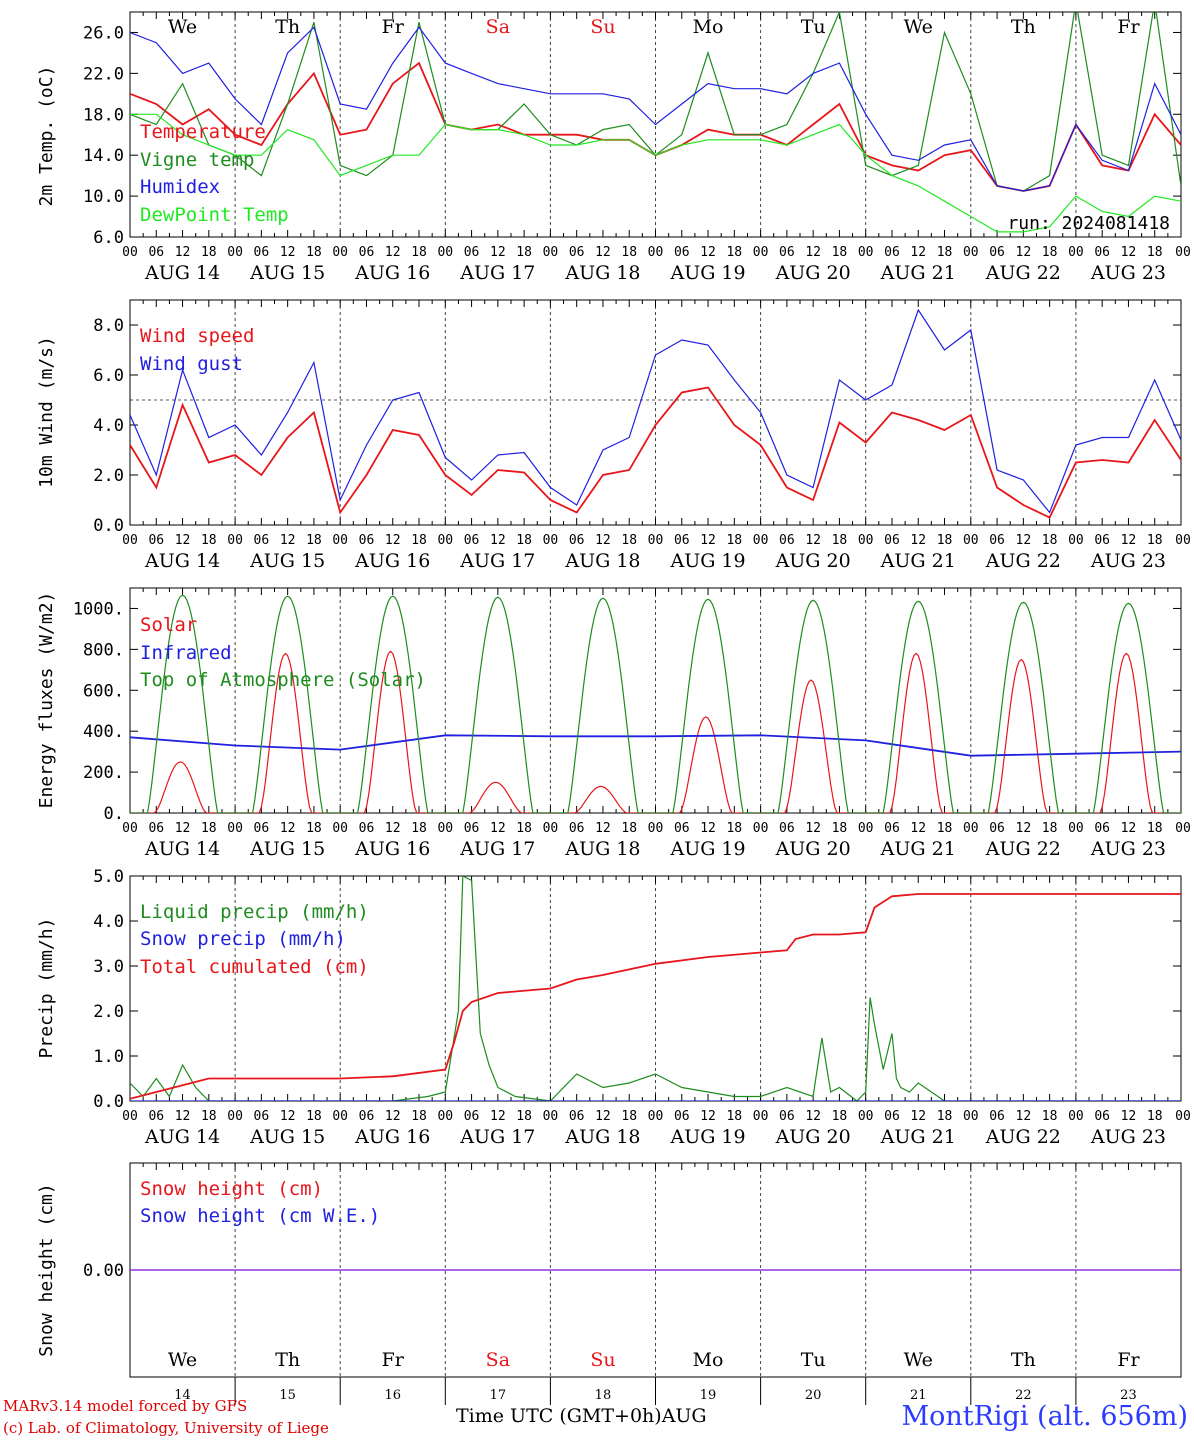 This screenshot has width=1194, height=1440. What do you see at coordinates (231, 1189) in the screenshot?
I see `legend-entry: Snow height (cm)` at bounding box center [231, 1189].